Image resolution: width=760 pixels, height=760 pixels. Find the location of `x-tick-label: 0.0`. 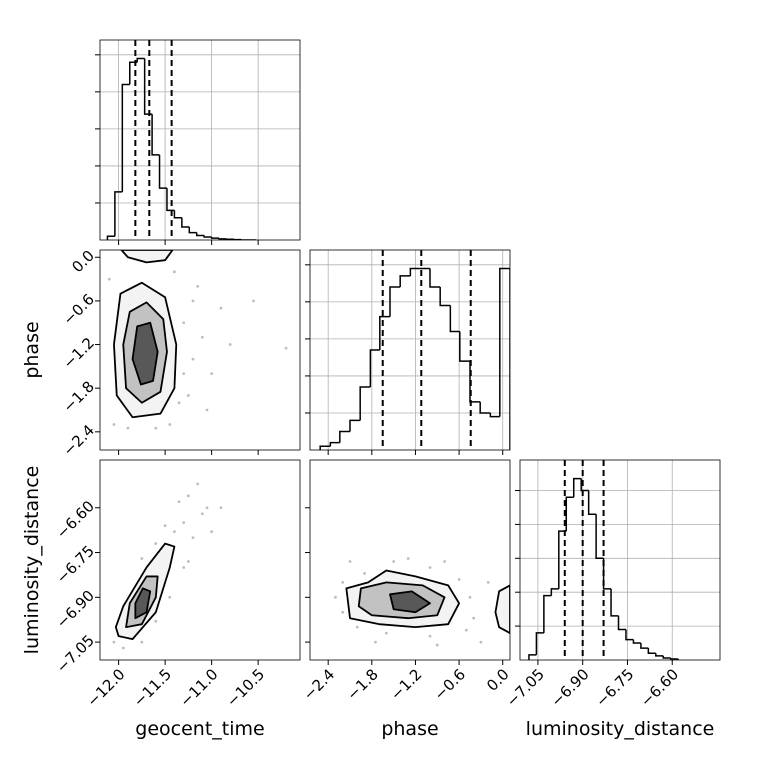

x-tick-label: 0.0 is located at coordinates (498, 680).